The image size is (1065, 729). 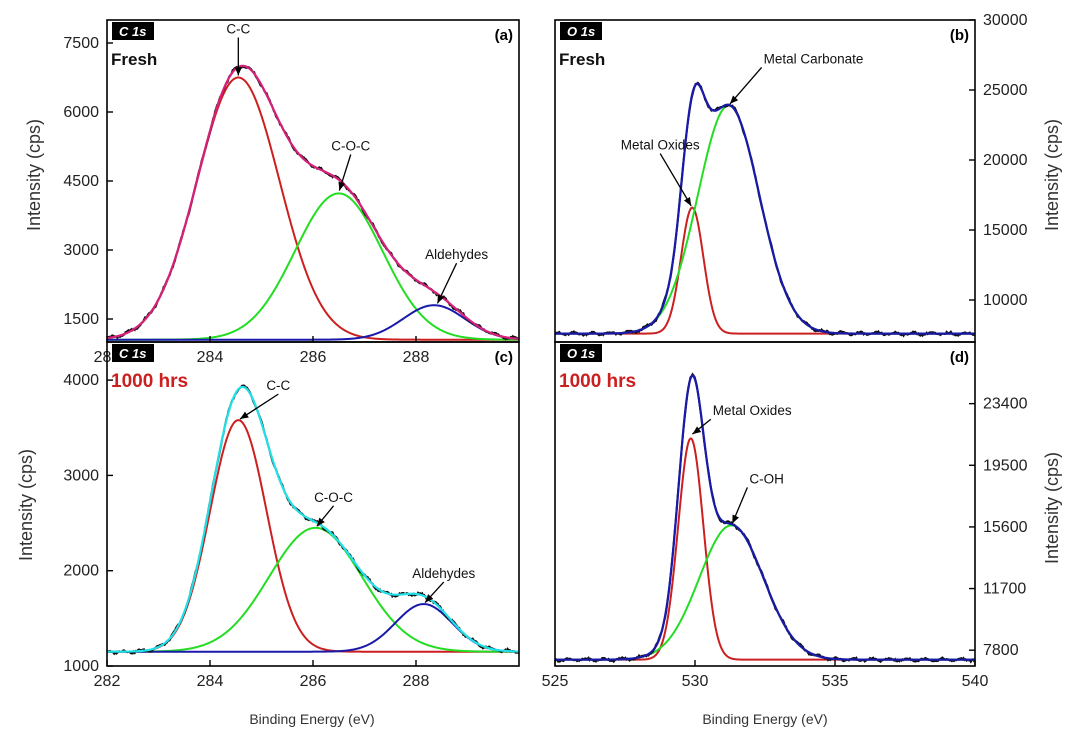 What do you see at coordinates (1005, 160) in the screenshot?
I see `y-tick-label: 20000` at bounding box center [1005, 160].